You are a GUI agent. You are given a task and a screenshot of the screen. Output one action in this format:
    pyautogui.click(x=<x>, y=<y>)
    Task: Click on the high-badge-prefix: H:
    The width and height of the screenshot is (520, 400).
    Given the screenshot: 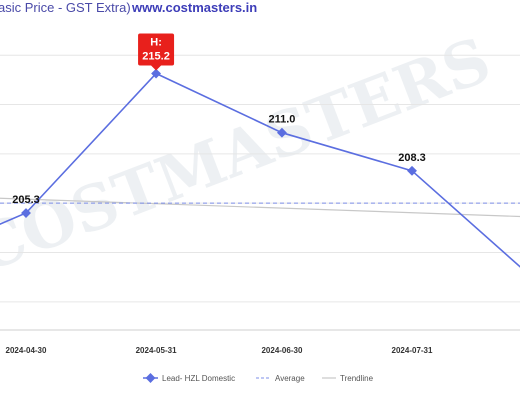 What is the action you would take?
    pyautogui.click(x=156, y=43)
    